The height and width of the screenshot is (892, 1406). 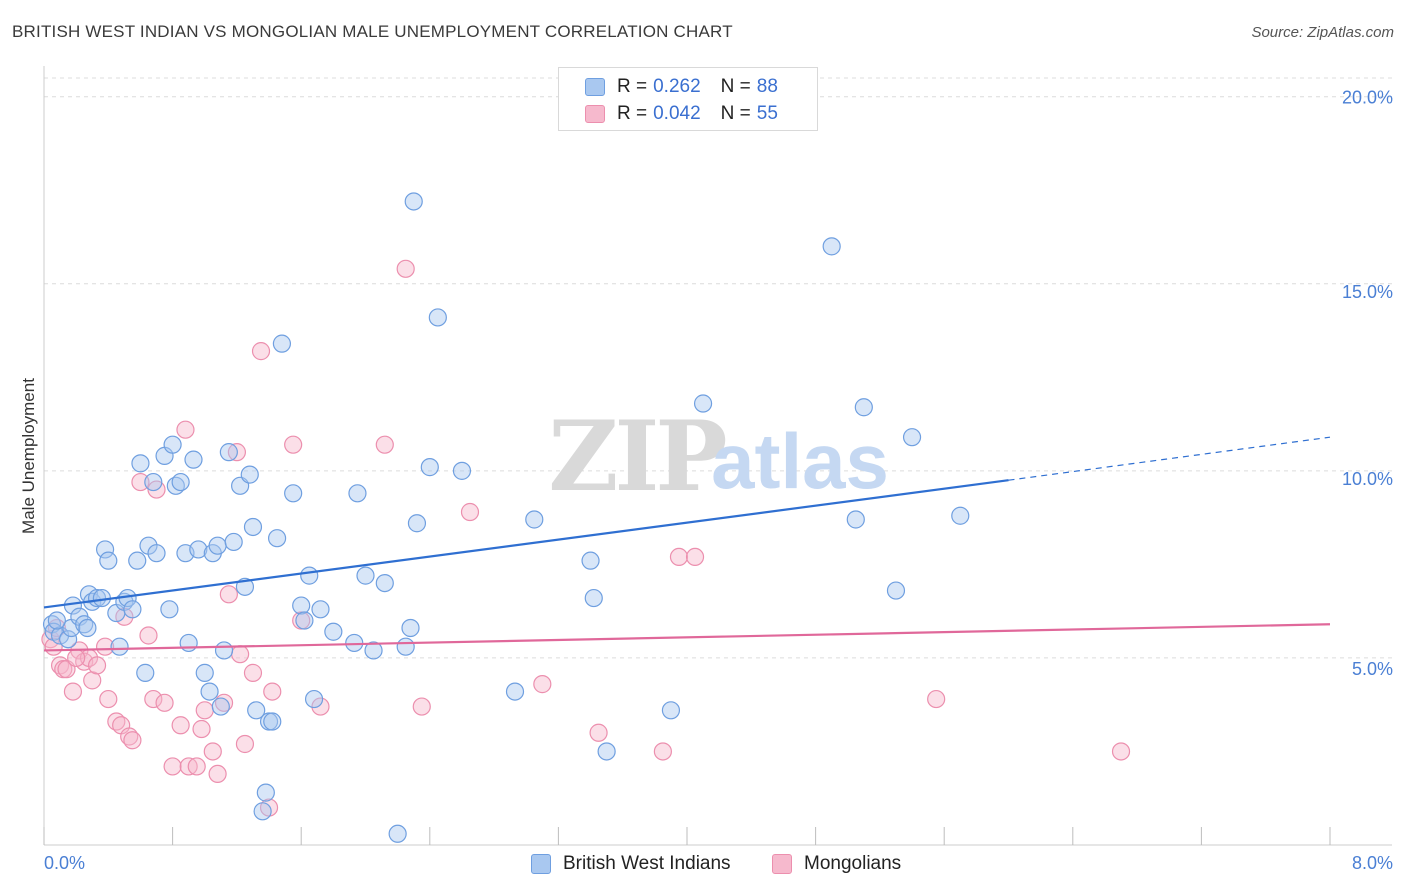 I want to click on legend-row-british-west-indians: R = 0.262 N = 88, so click(x=681, y=87).